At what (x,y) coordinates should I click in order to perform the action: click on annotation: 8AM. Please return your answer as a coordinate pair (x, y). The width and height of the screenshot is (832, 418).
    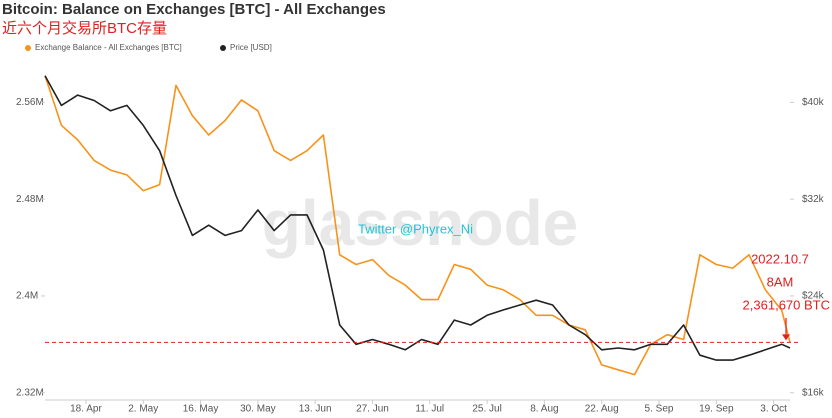
    Looking at the image, I should click on (780, 281).